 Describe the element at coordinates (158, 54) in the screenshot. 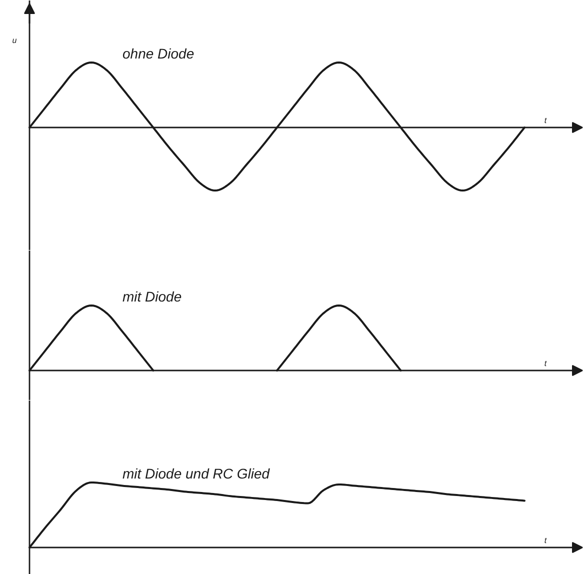

I see `chart-title: ohne Diode` at that location.